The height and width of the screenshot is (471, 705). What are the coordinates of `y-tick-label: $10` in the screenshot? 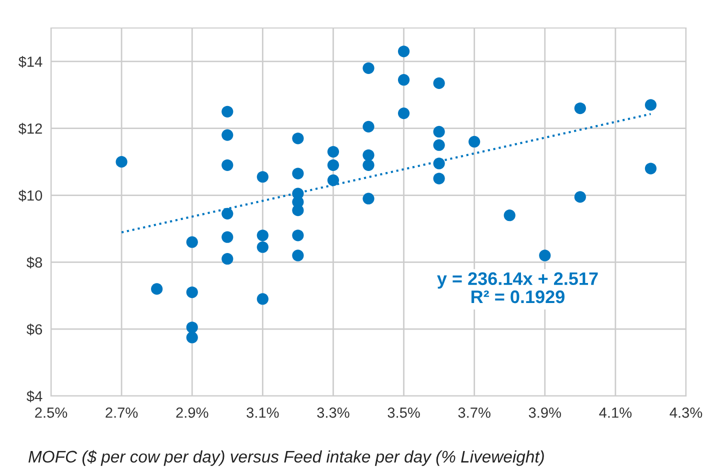 It's located at (30, 196).